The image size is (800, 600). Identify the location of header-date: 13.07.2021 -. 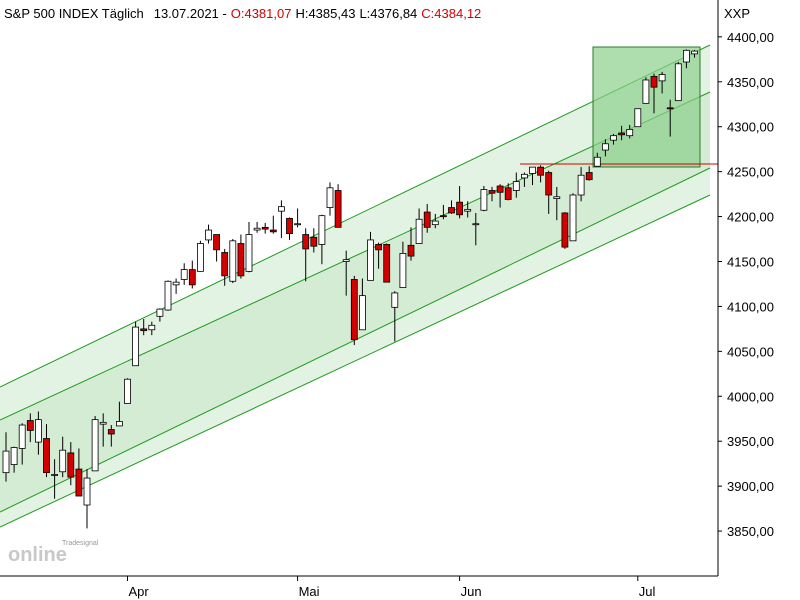
(190, 13).